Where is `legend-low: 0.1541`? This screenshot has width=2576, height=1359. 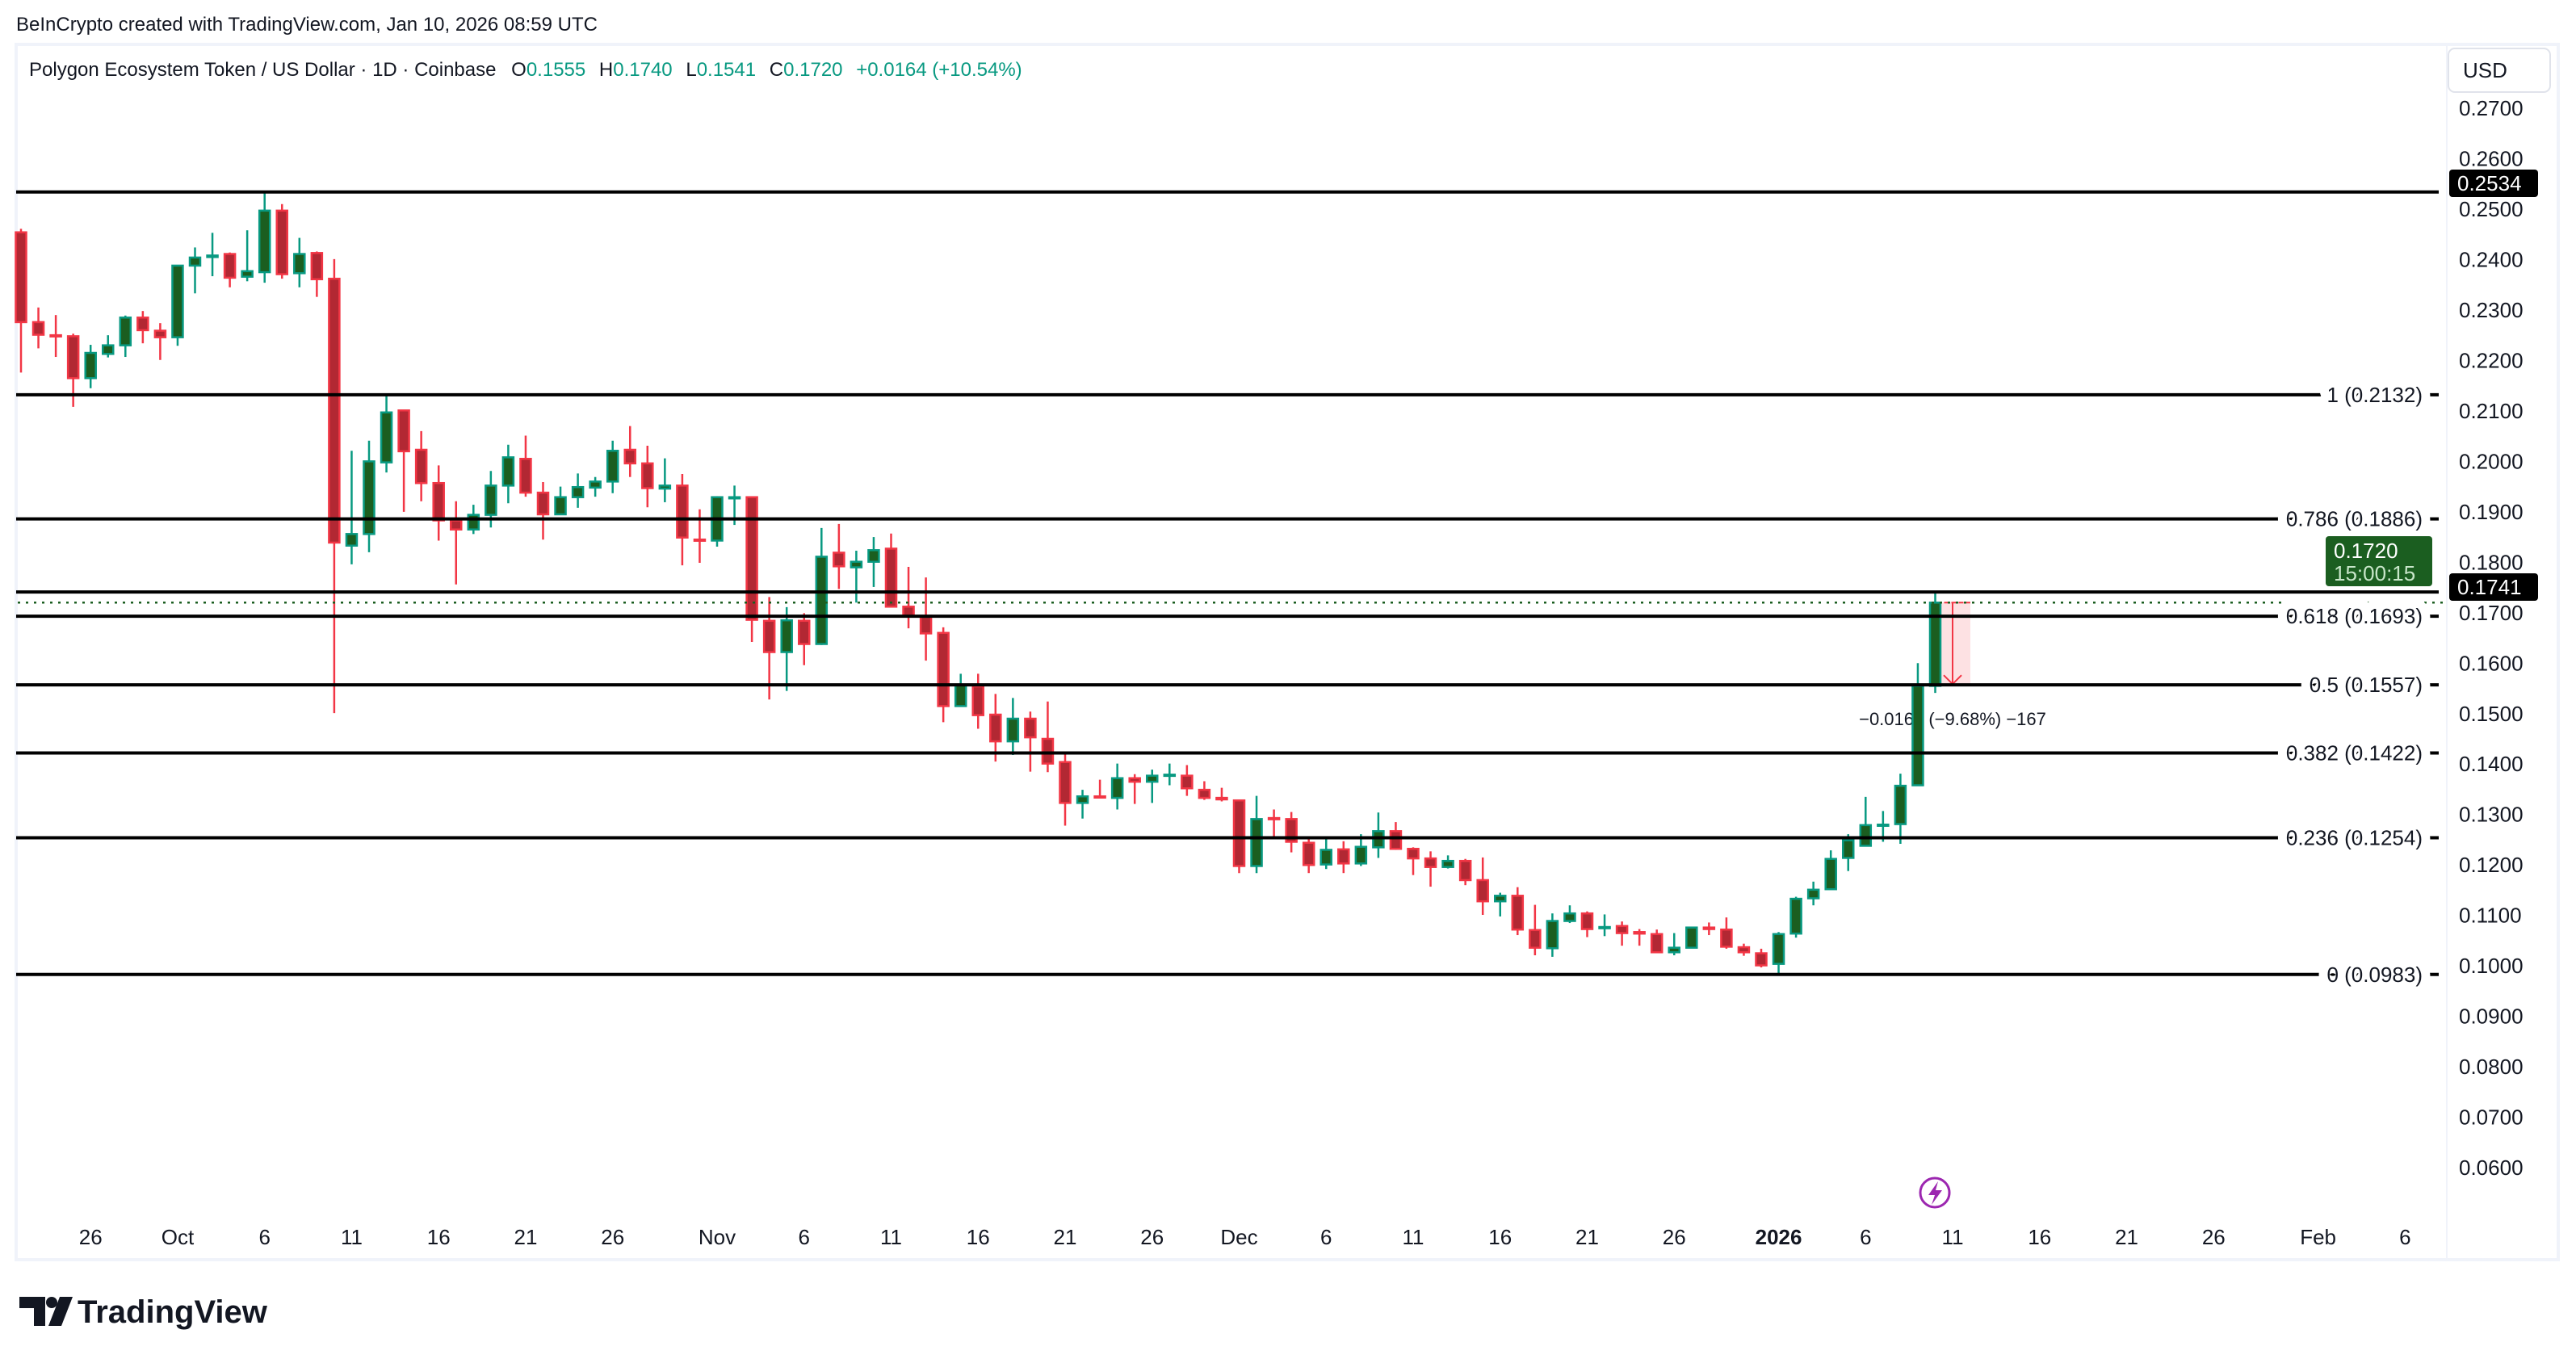
legend-low: 0.1541 is located at coordinates (726, 70).